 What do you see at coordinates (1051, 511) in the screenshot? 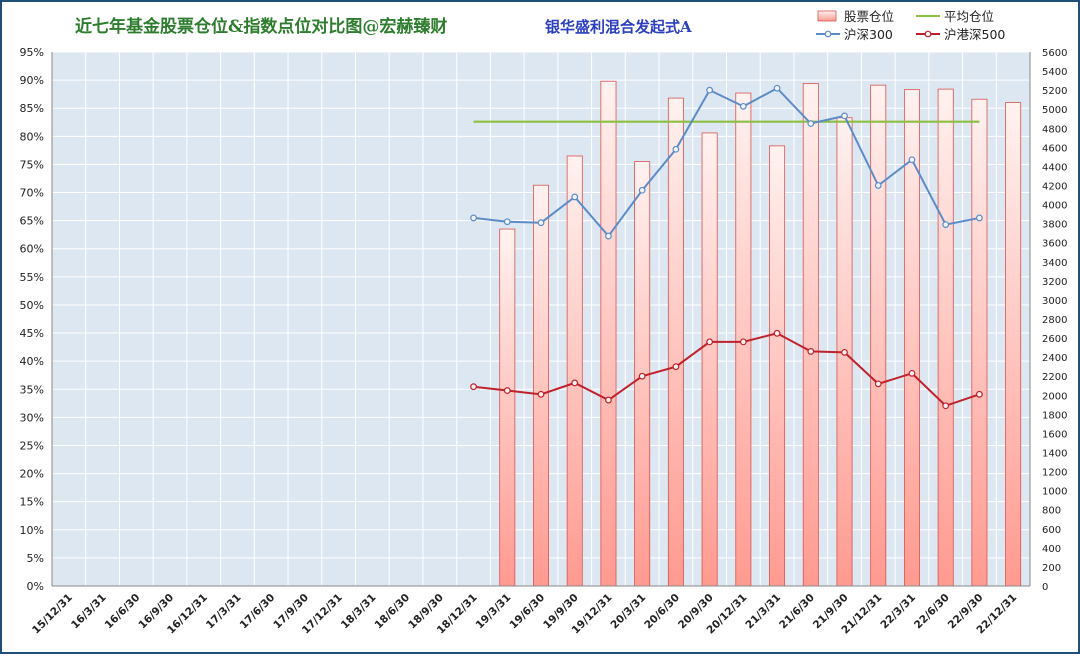
I see `y-right-tick-label: 800` at bounding box center [1051, 511].